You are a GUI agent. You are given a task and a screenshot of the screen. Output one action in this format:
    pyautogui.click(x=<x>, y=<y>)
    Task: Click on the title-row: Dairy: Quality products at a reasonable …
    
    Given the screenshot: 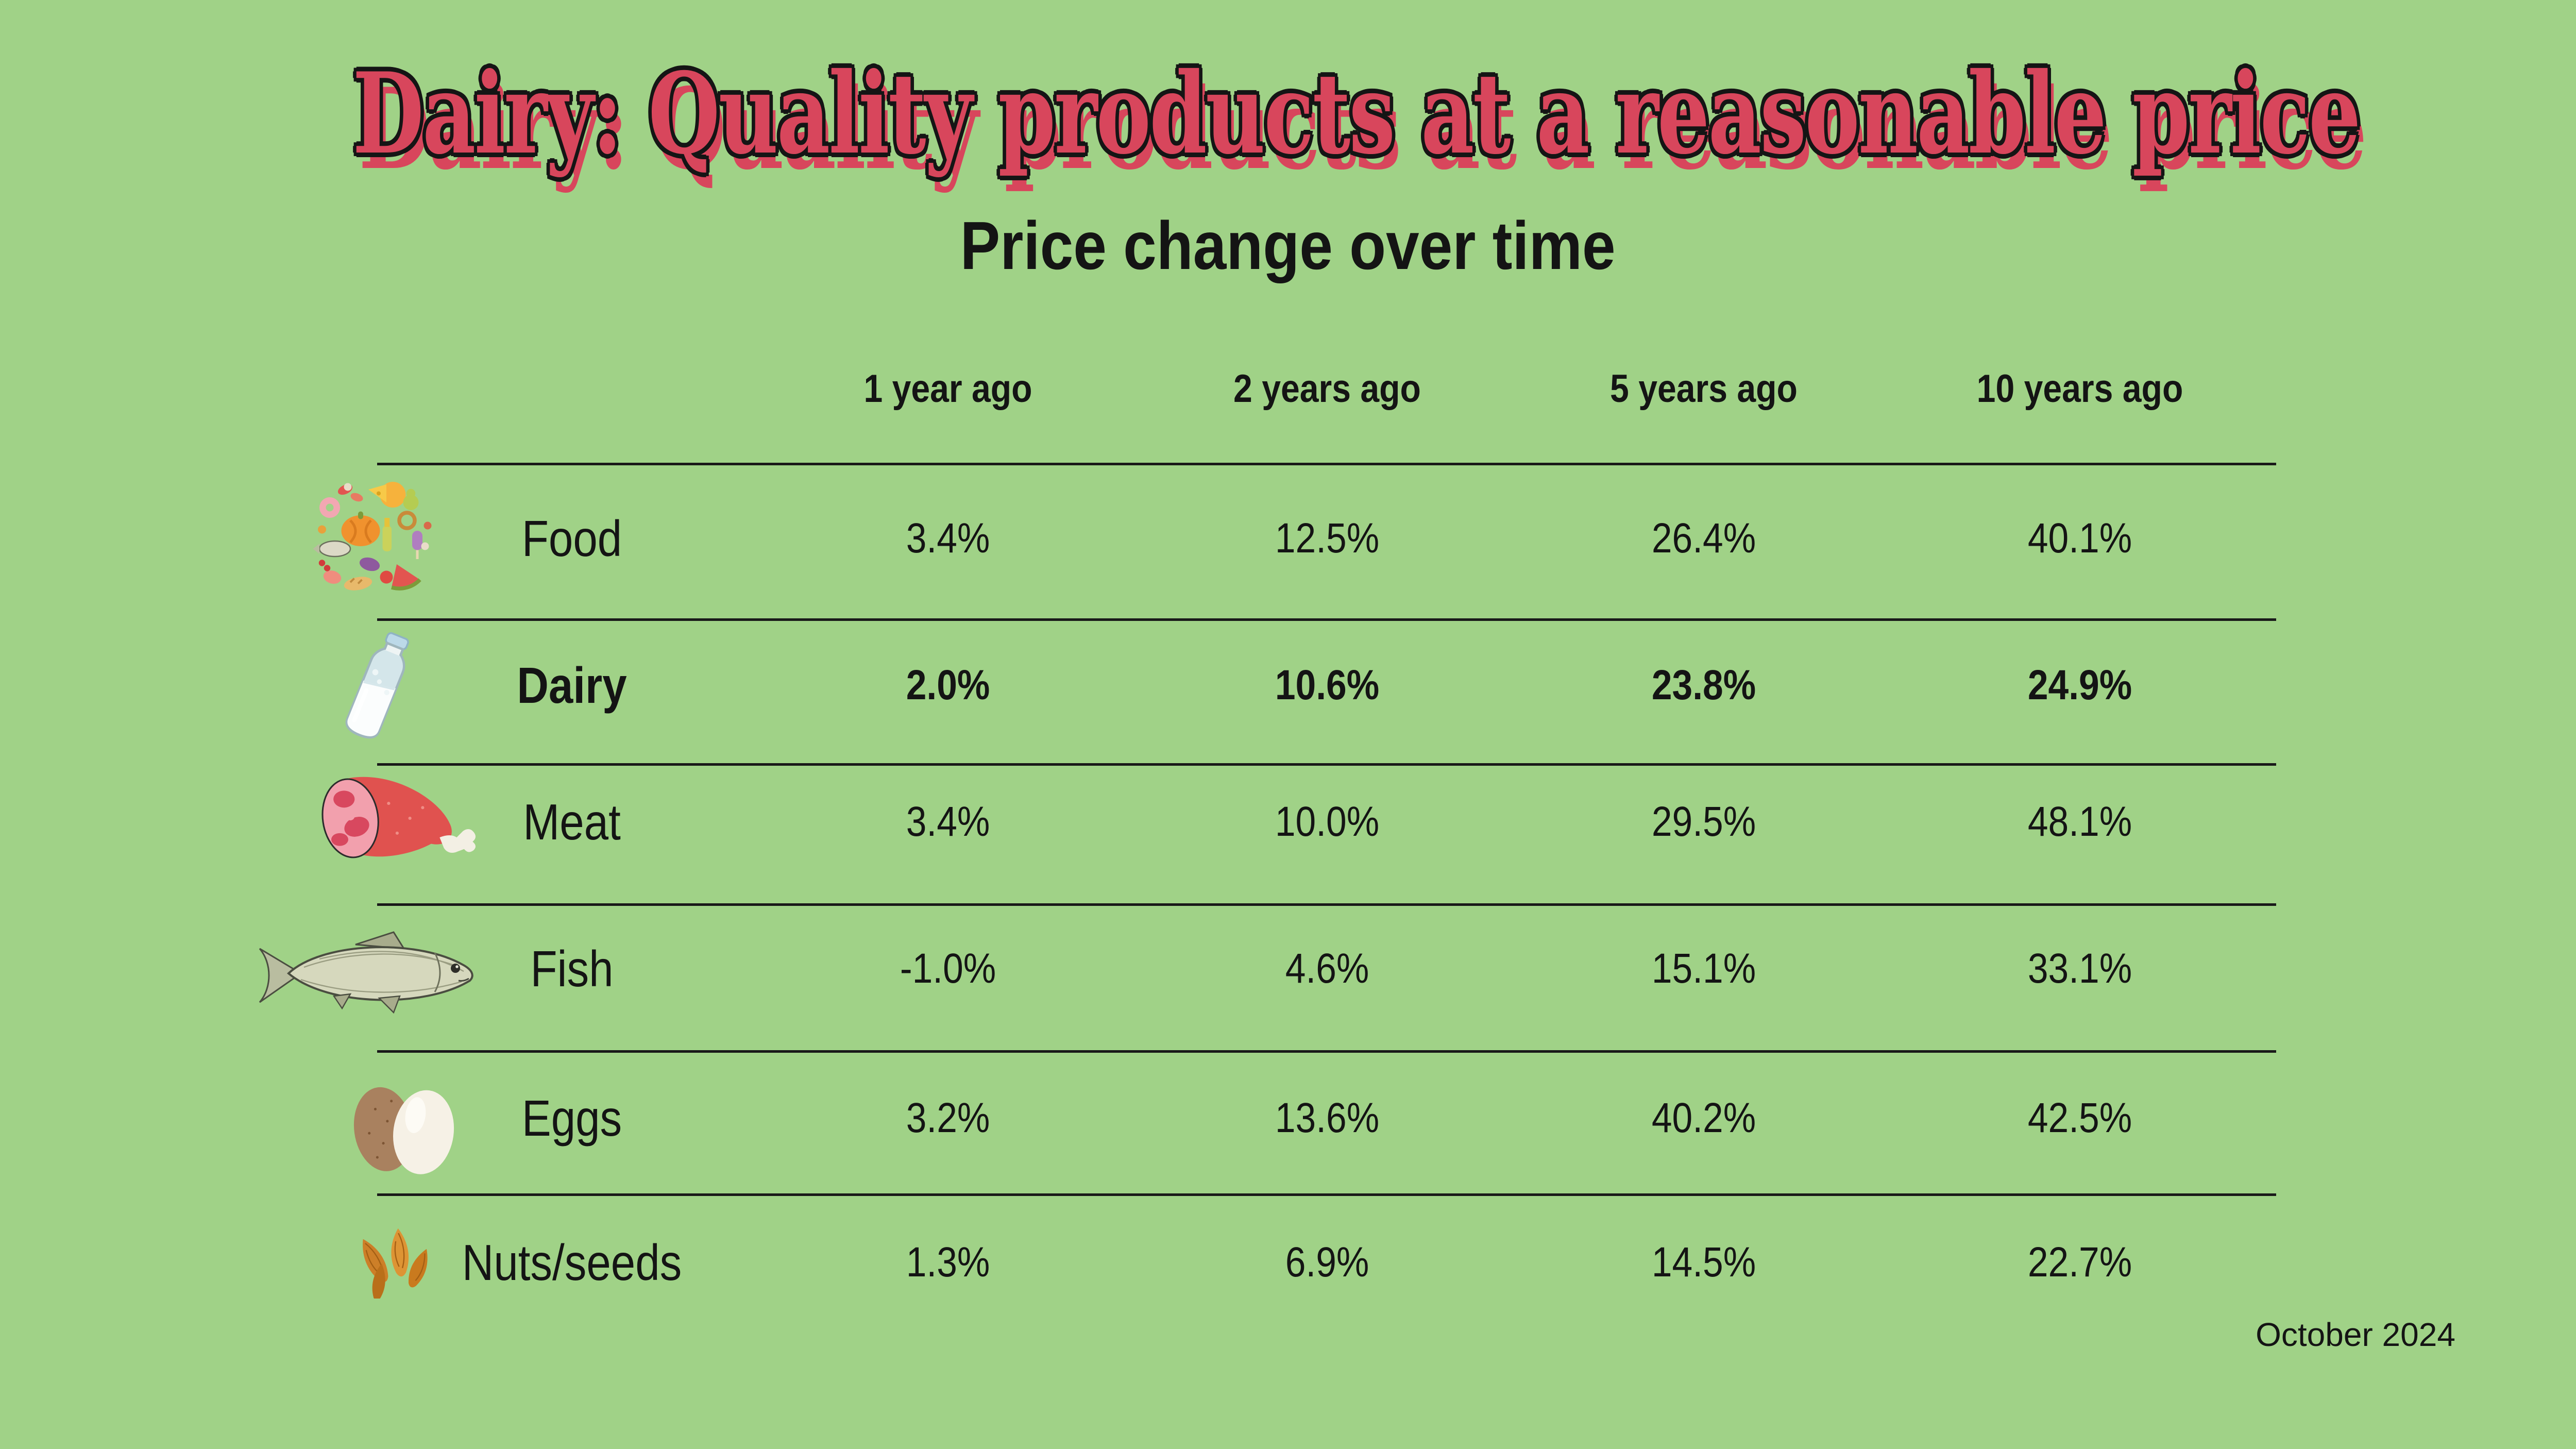 What is the action you would take?
    pyautogui.click(x=1288, y=113)
    